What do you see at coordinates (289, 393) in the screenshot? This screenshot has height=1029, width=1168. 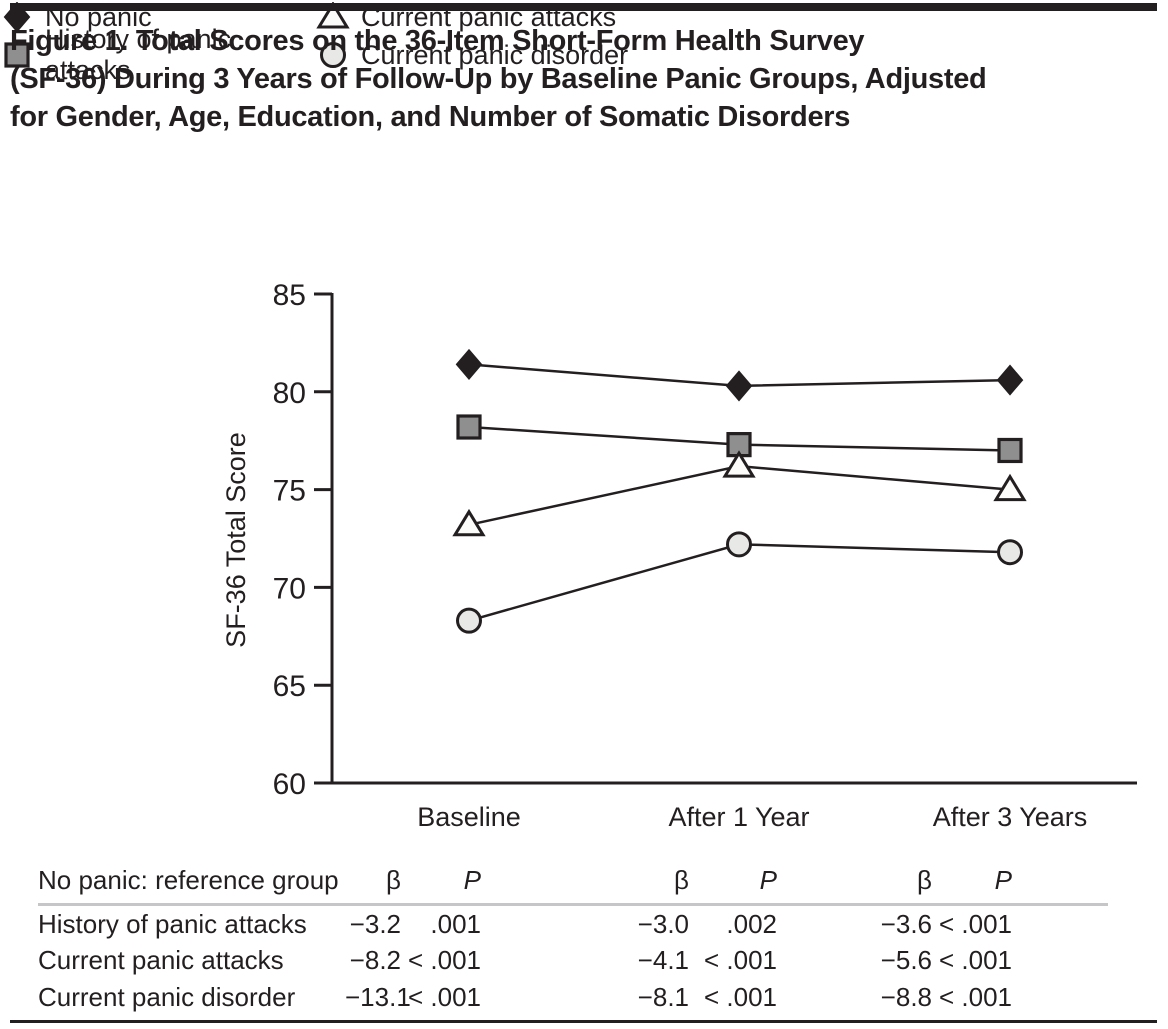 I see `y-tick-label-80: 80` at bounding box center [289, 393].